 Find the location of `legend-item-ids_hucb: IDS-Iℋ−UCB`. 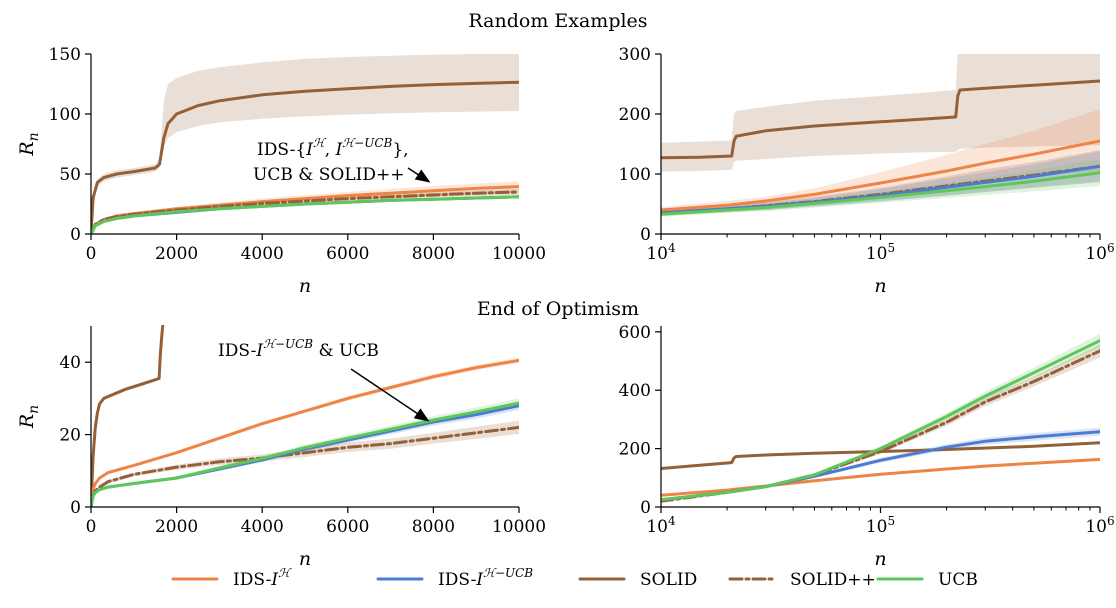

legend-item-ids_hucb: IDS-Iℋ−UCB is located at coordinates (454, 578).